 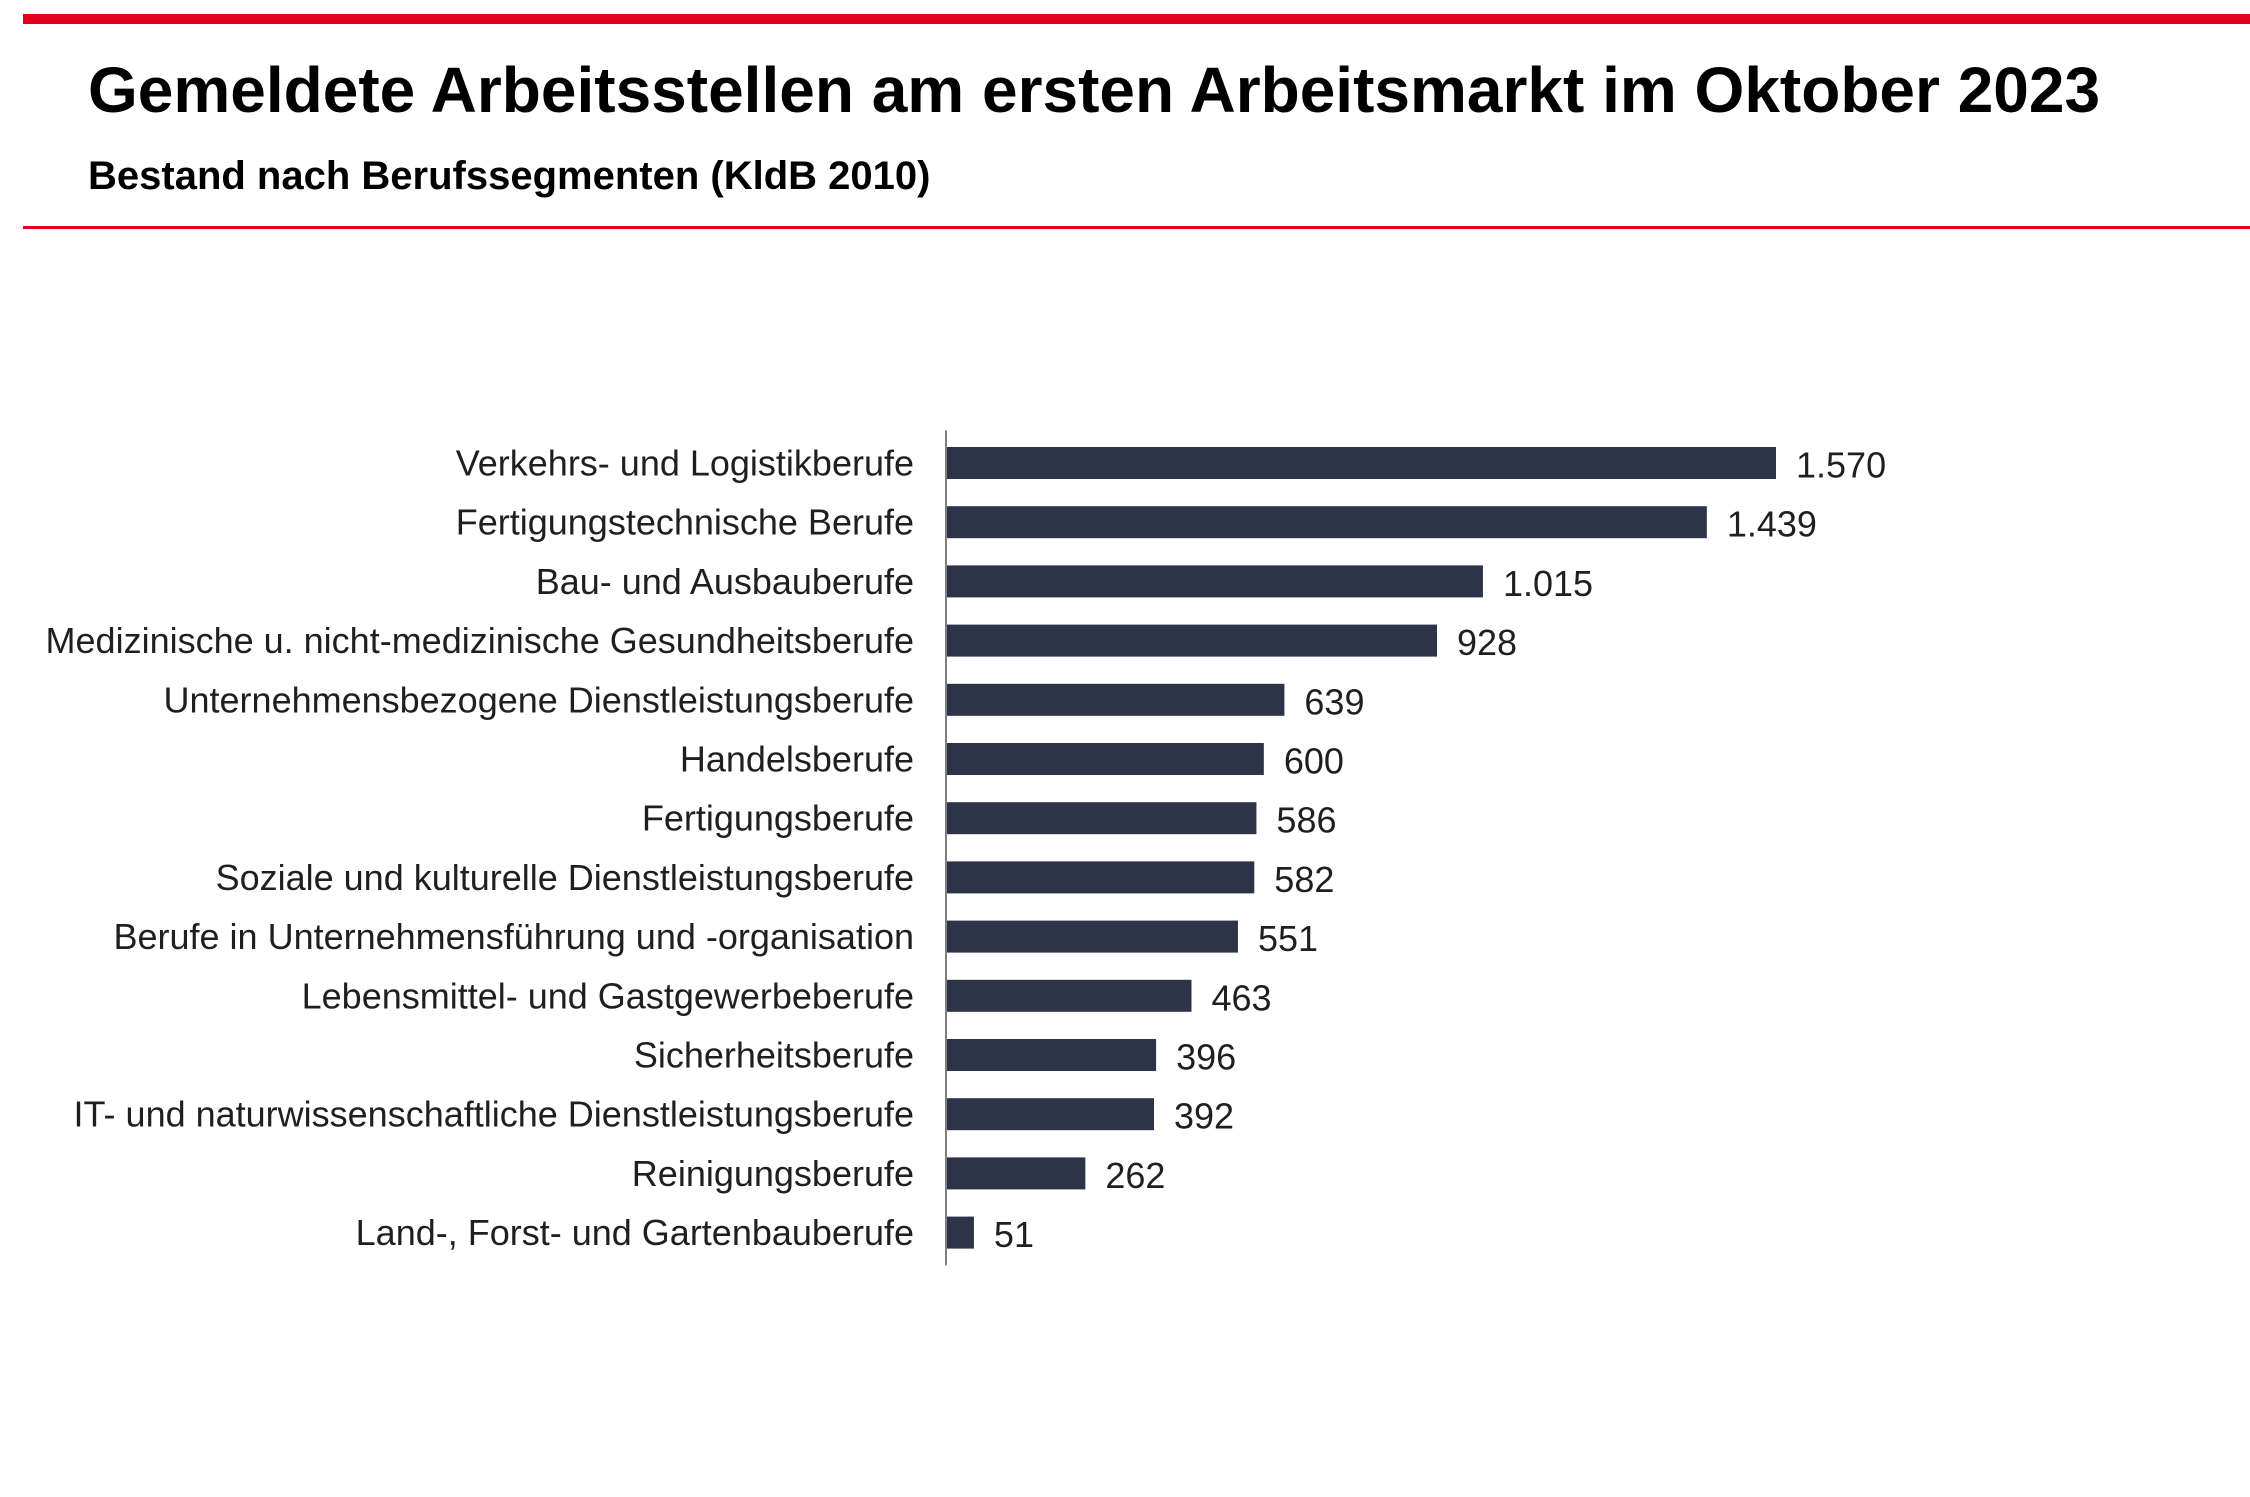 What do you see at coordinates (1136, 227) in the screenshot?
I see `header-divider` at bounding box center [1136, 227].